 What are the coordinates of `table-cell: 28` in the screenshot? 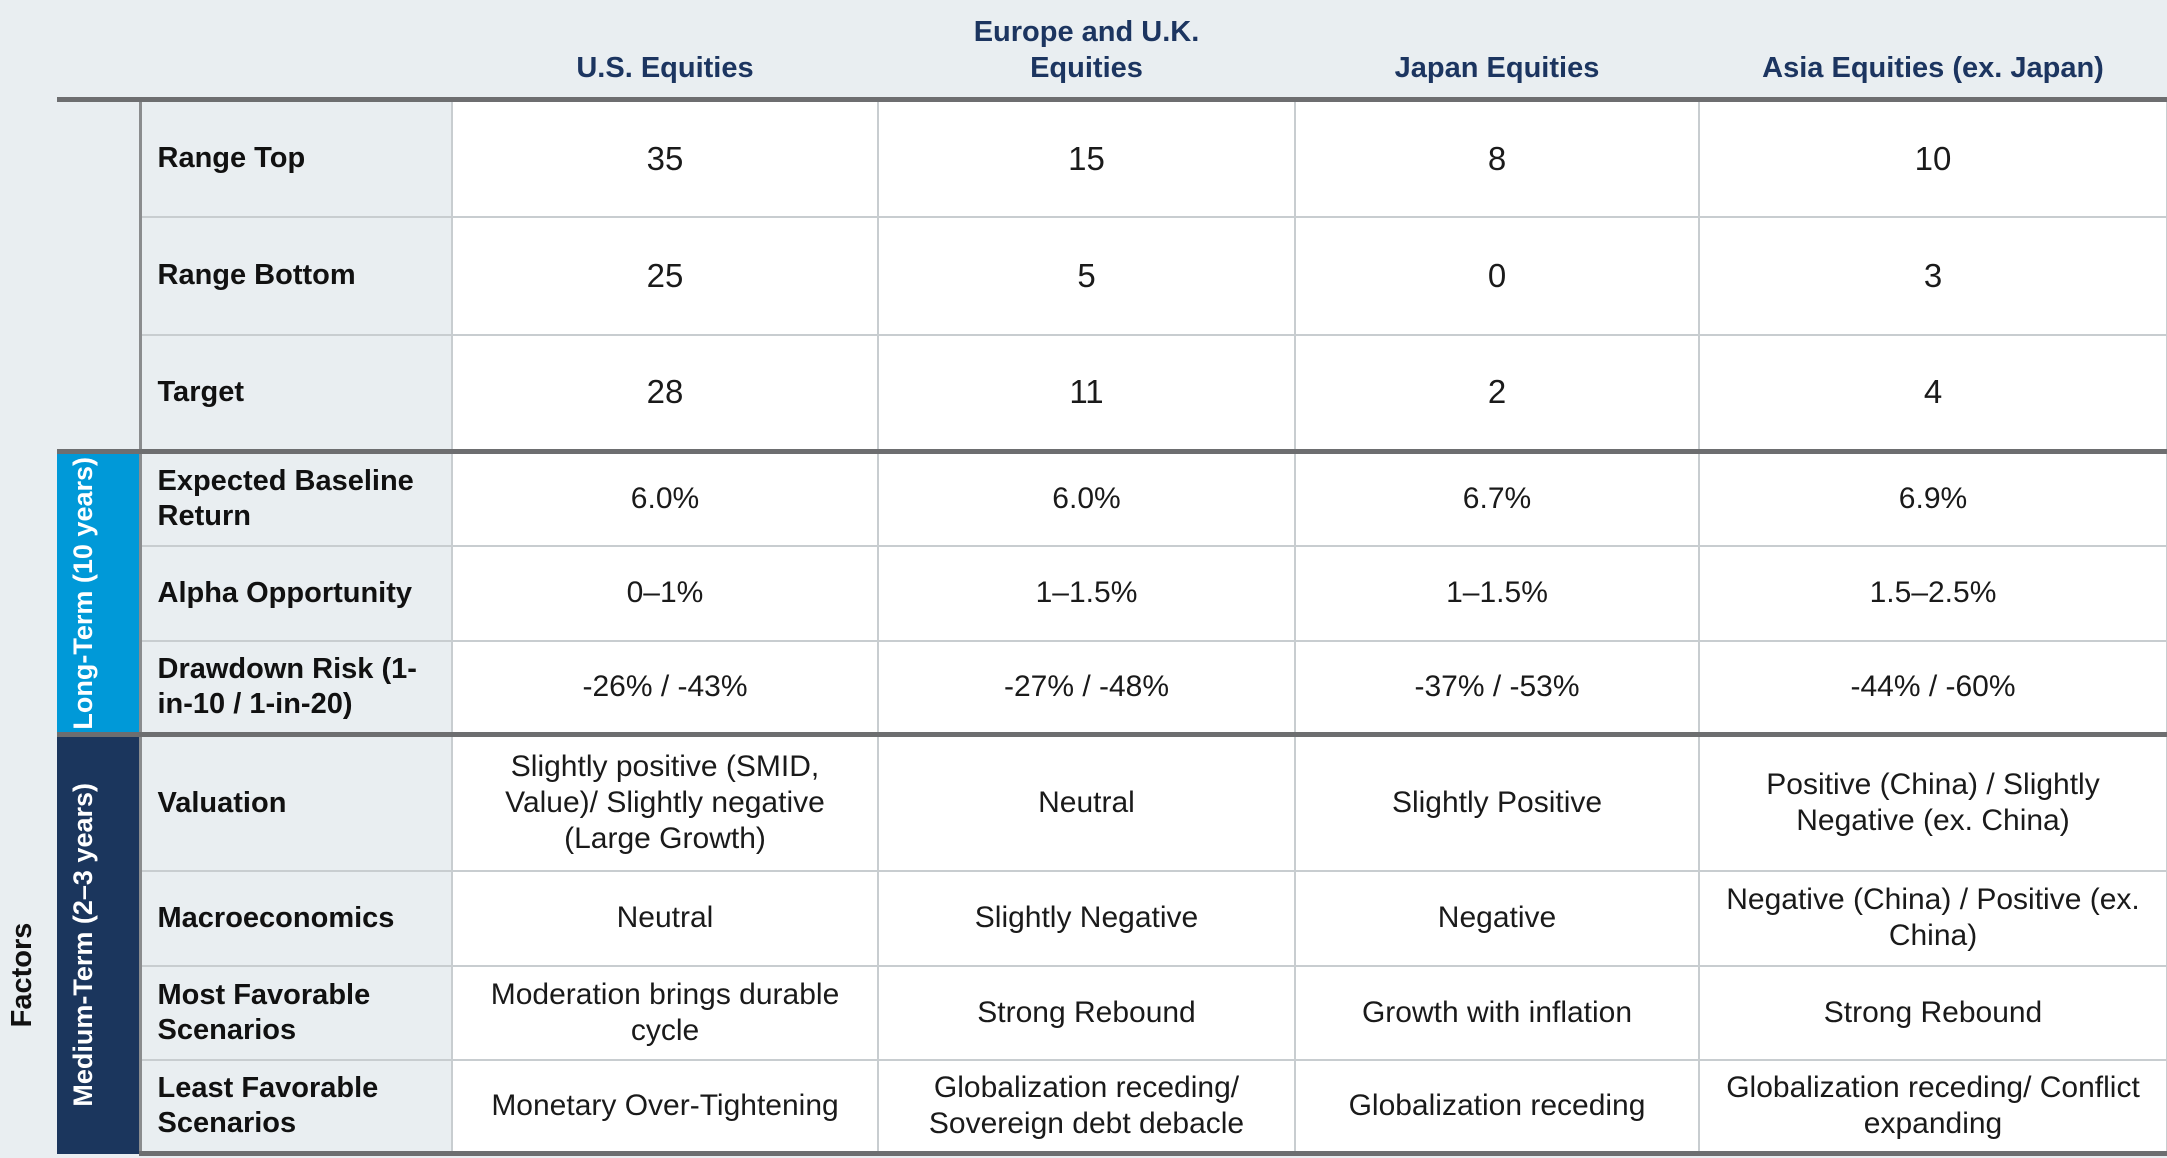 It's located at (665, 393).